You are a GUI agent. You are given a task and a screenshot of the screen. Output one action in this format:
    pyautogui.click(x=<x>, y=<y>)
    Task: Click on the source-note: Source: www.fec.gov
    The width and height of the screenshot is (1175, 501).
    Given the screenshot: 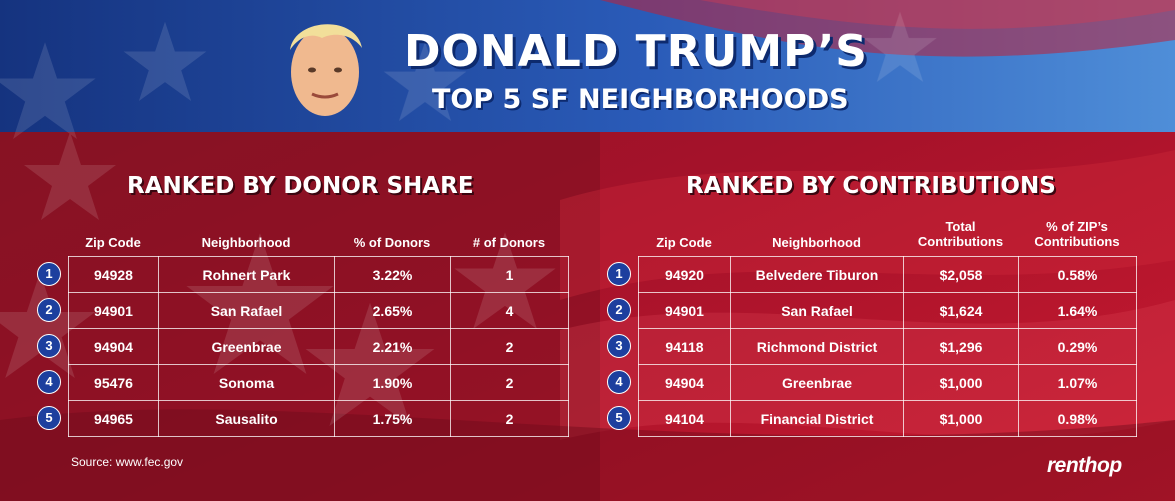 What is the action you would take?
    pyautogui.click(x=127, y=462)
    